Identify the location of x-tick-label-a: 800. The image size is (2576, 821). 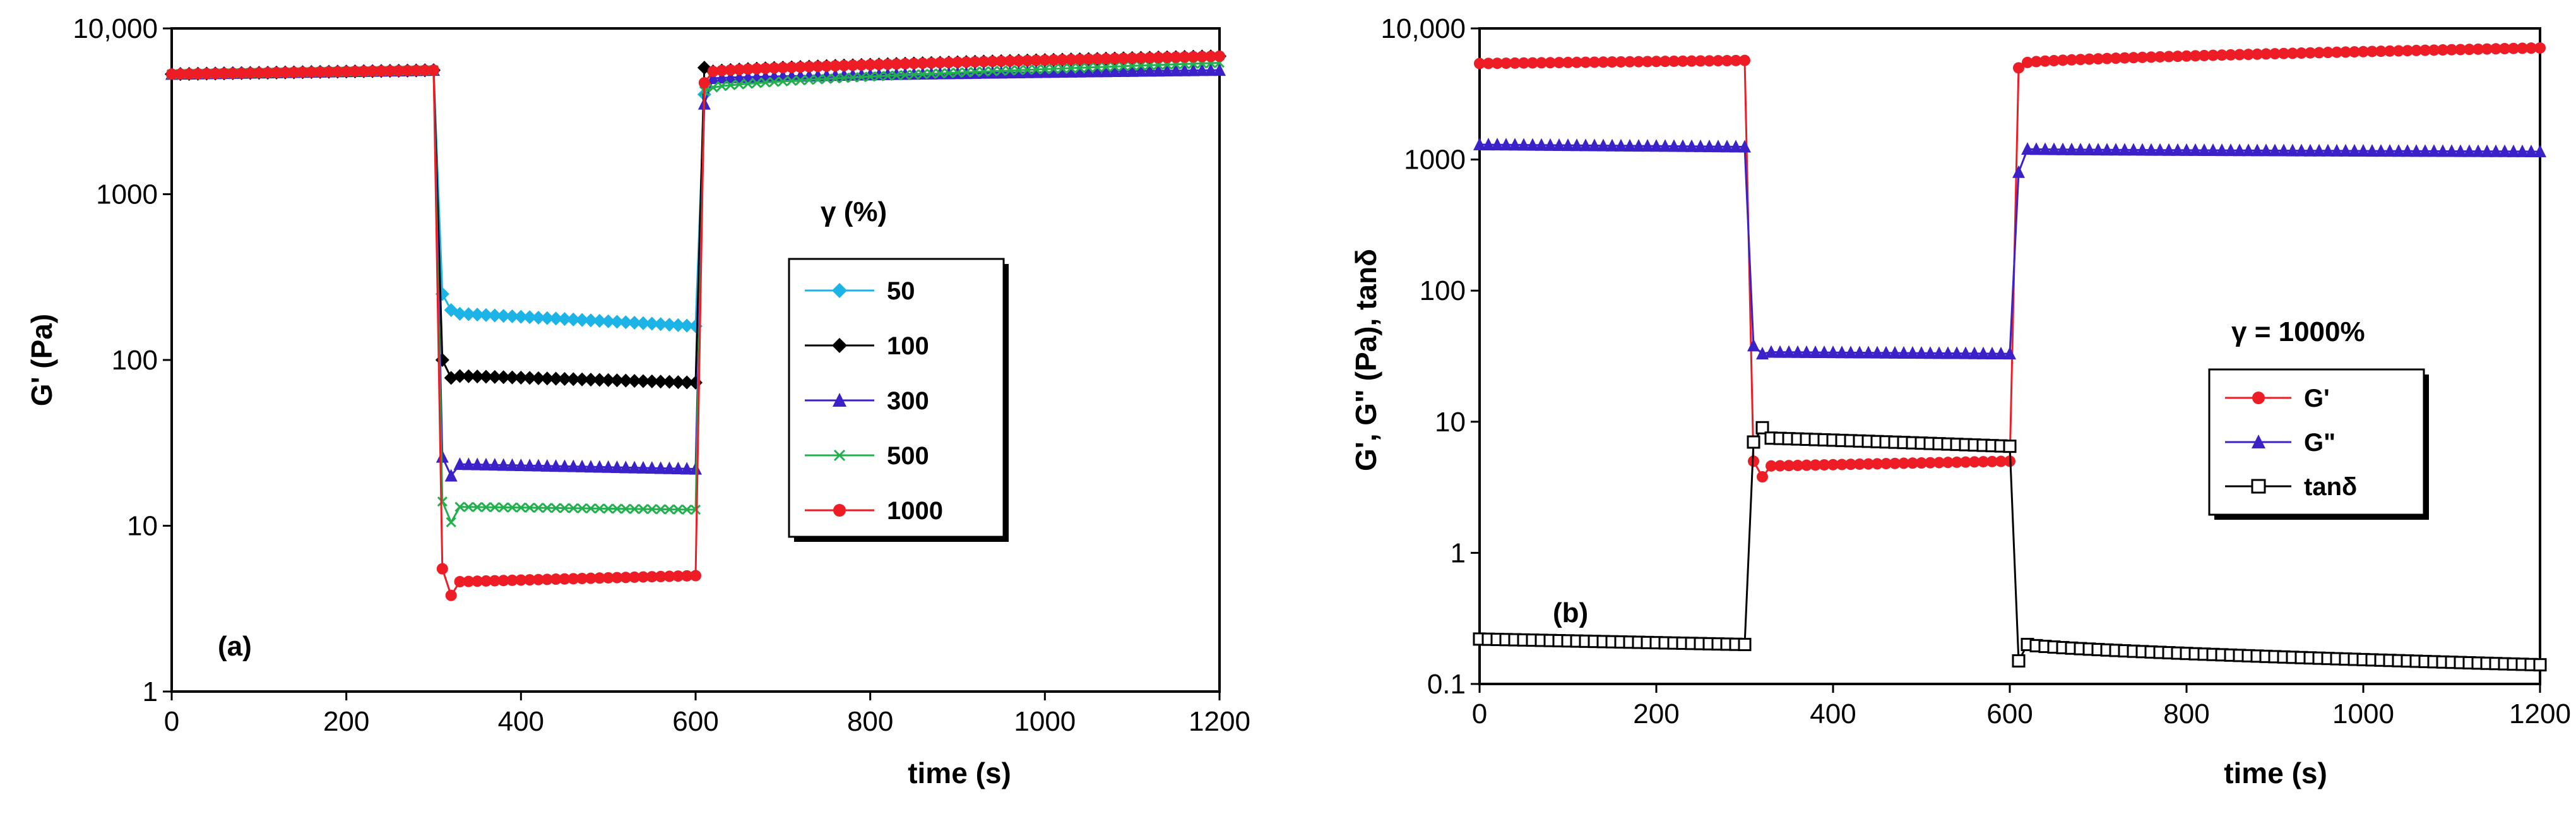
(870, 721).